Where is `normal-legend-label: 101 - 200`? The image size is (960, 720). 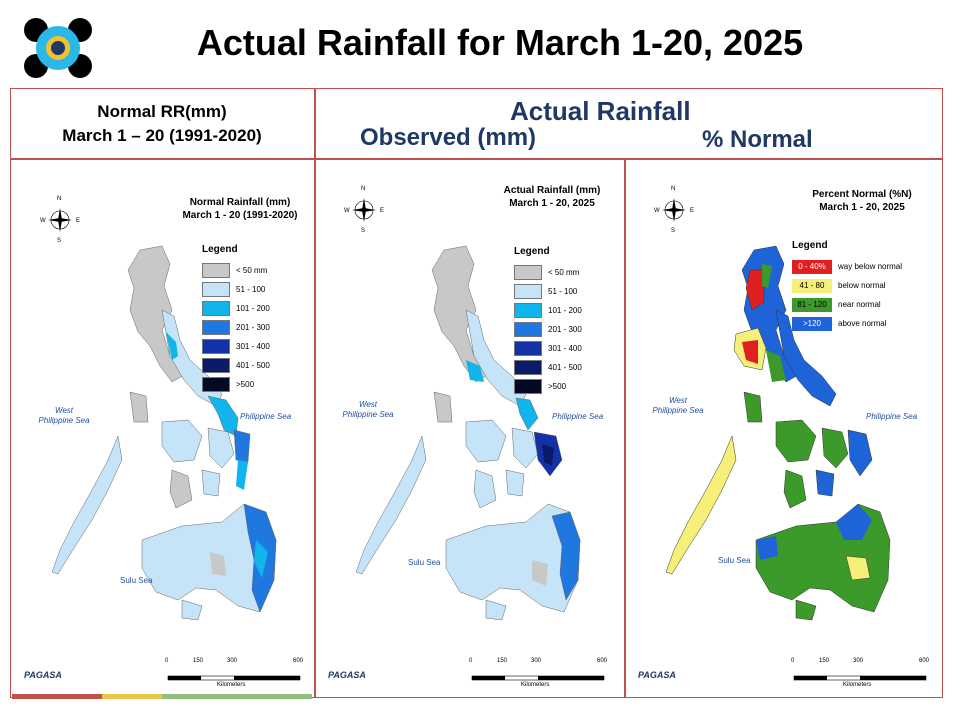 normal-legend-label: 101 - 200 is located at coordinates (253, 308).